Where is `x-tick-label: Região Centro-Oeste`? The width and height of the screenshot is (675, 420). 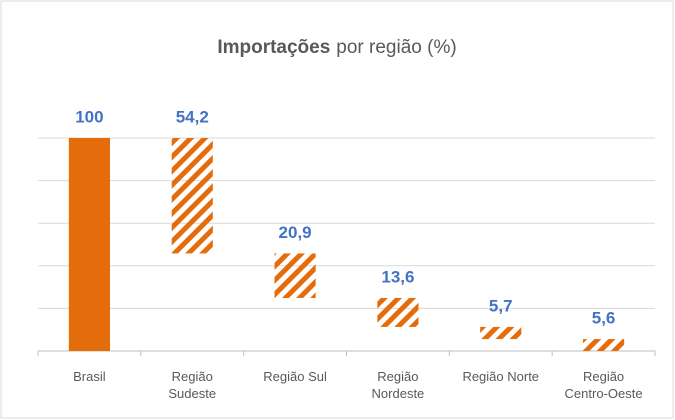
x-tick-label: Região Centro-Oeste is located at coordinates (603, 385).